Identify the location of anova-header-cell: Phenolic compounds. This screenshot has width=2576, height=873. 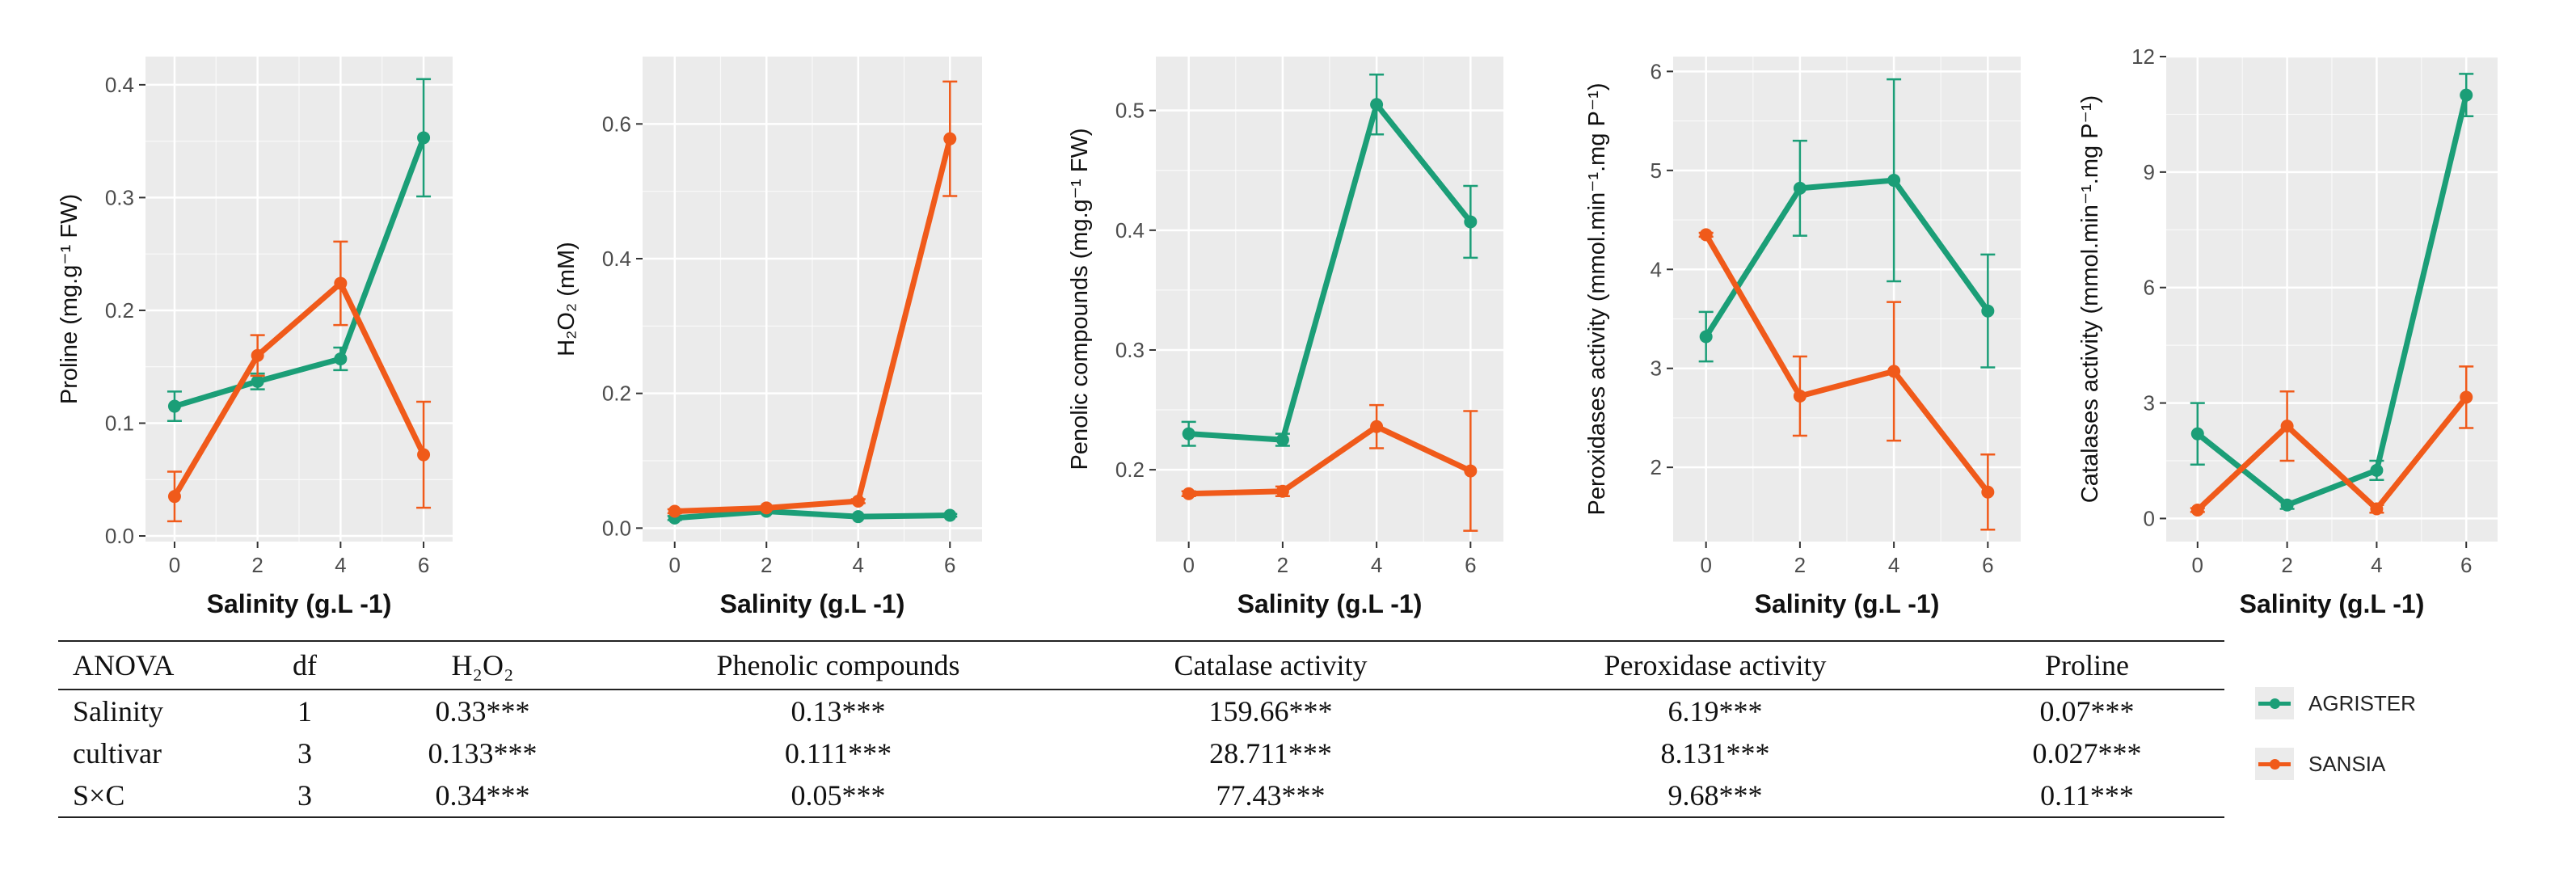
(838, 665).